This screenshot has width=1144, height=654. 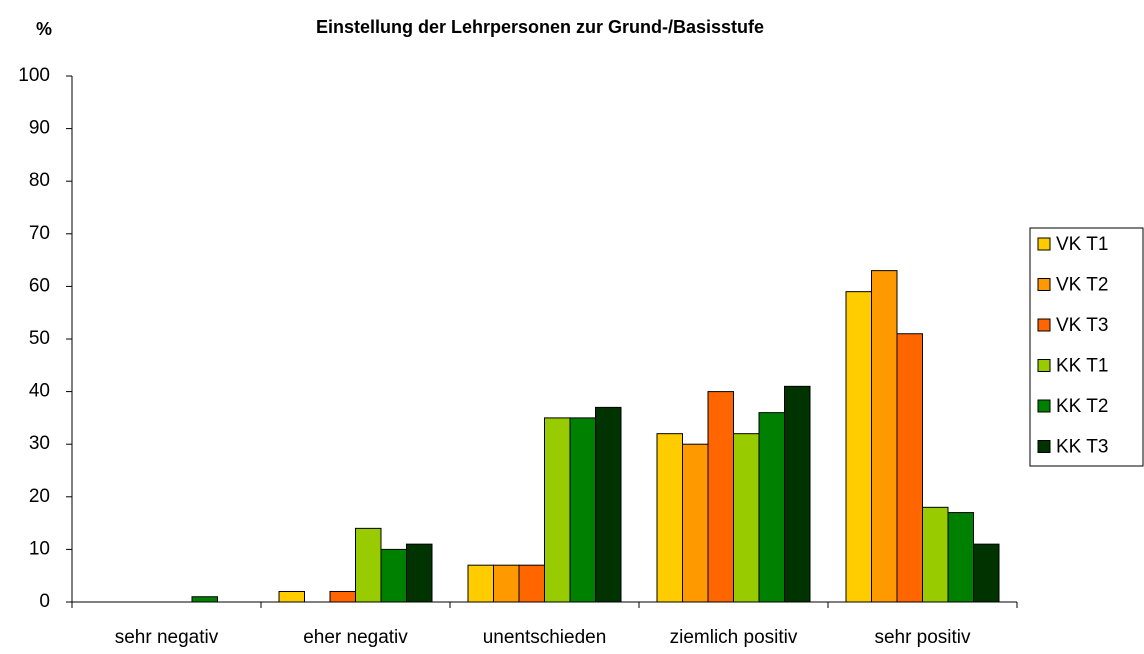 What do you see at coordinates (44, 601) in the screenshot?
I see `y-tick-label: 0` at bounding box center [44, 601].